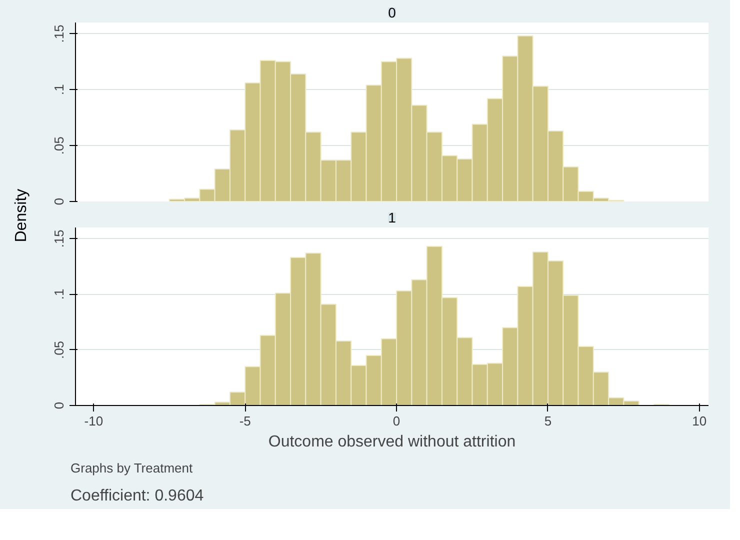 This screenshot has width=740, height=540. What do you see at coordinates (392, 442) in the screenshot?
I see `x-axis-title: Outcome observed without attrition` at bounding box center [392, 442].